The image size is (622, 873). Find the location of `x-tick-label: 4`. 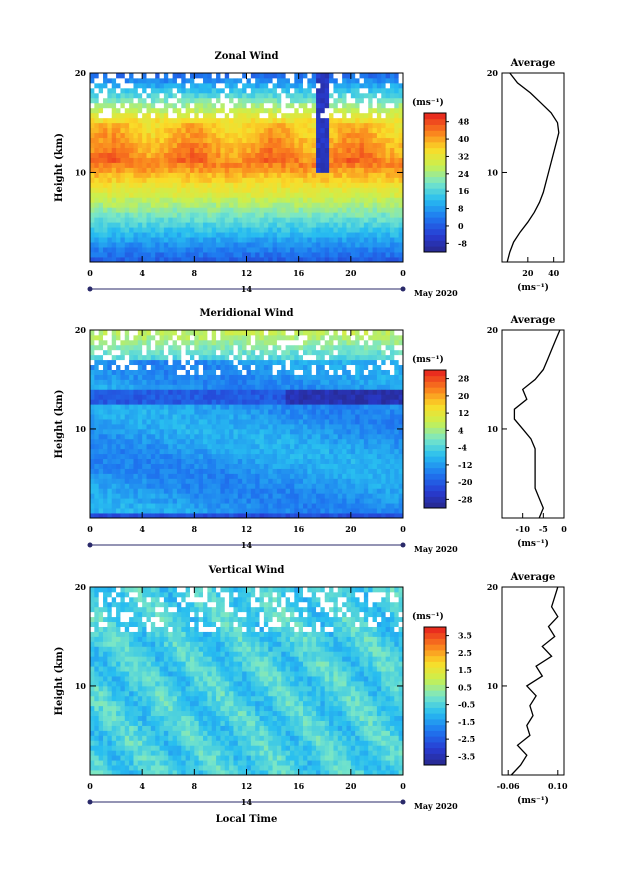

x-tick-label: 4 is located at coordinates (142, 273).